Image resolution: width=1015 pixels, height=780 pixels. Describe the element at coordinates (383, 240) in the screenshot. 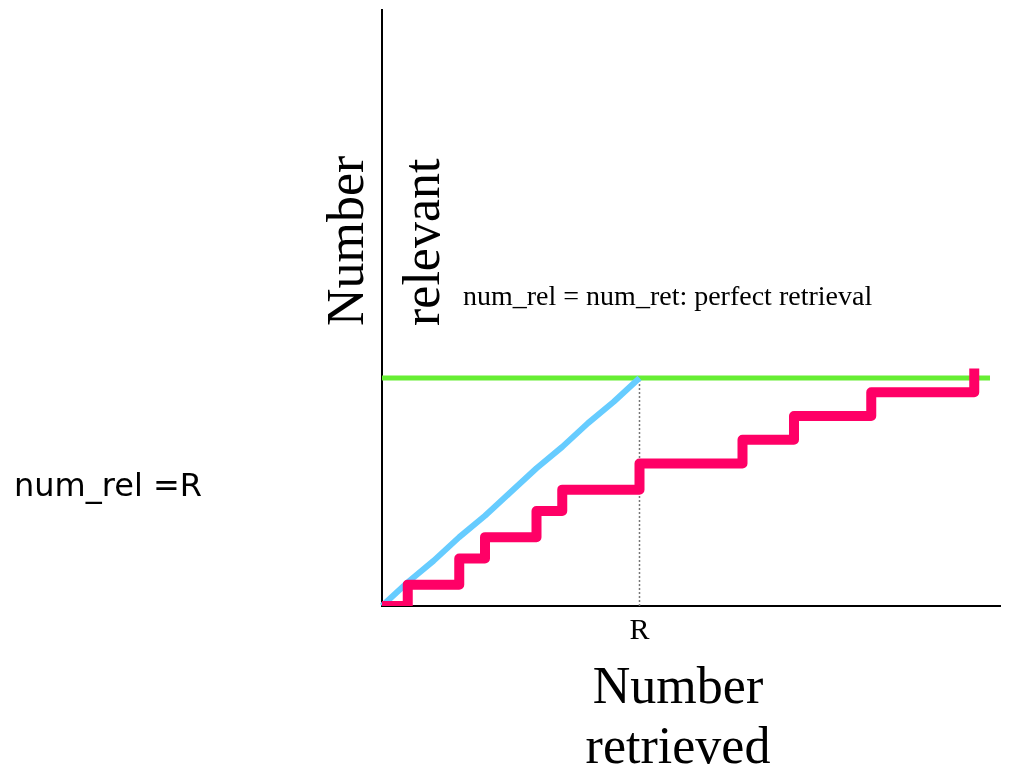

I see `y-axis-title: Number relevant` at that location.